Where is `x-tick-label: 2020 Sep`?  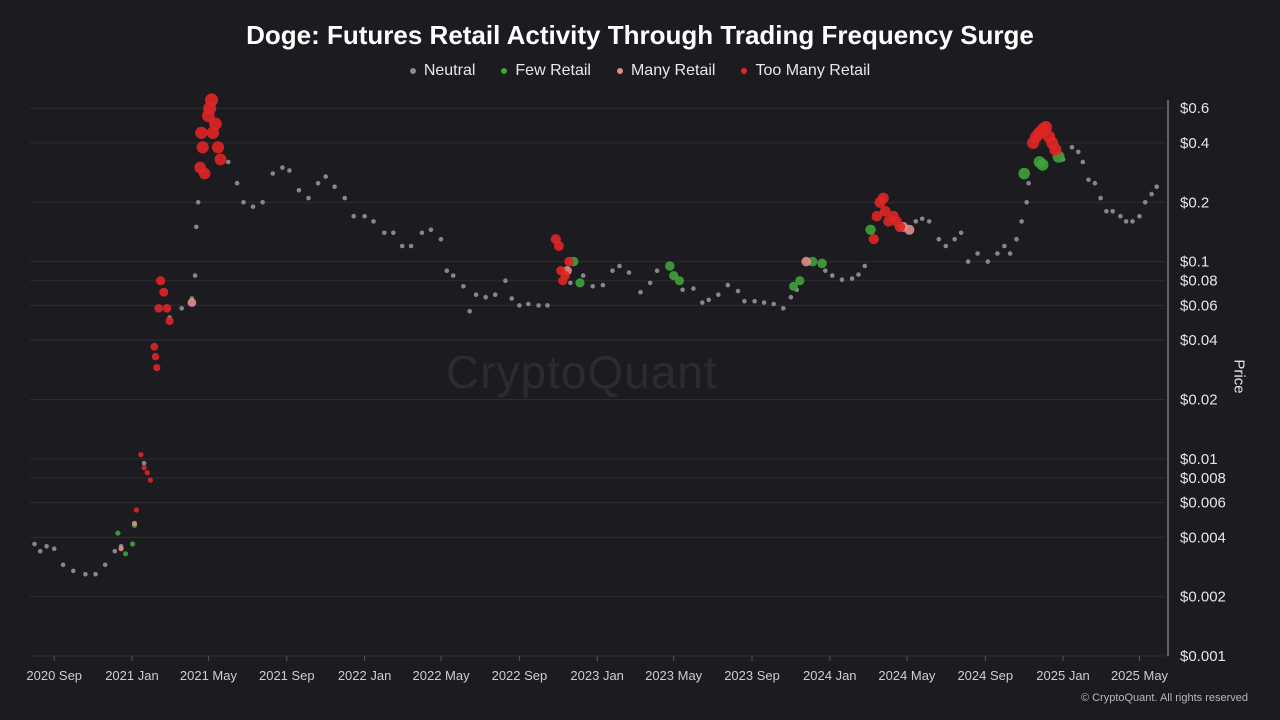
x-tick-label: 2020 Sep is located at coordinates (54, 675).